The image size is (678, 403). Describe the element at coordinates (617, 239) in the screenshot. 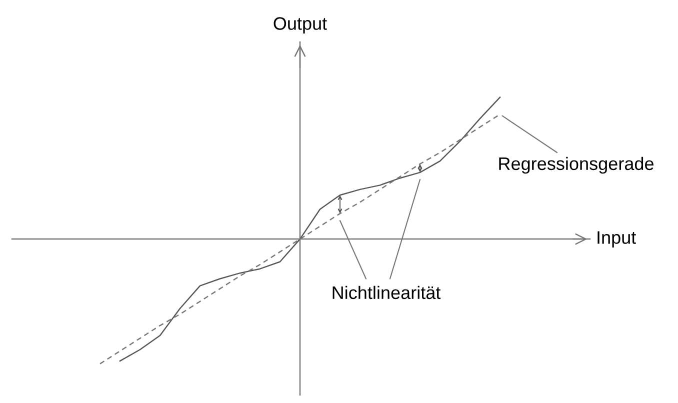

I see `x-axis-title: Input` at that location.